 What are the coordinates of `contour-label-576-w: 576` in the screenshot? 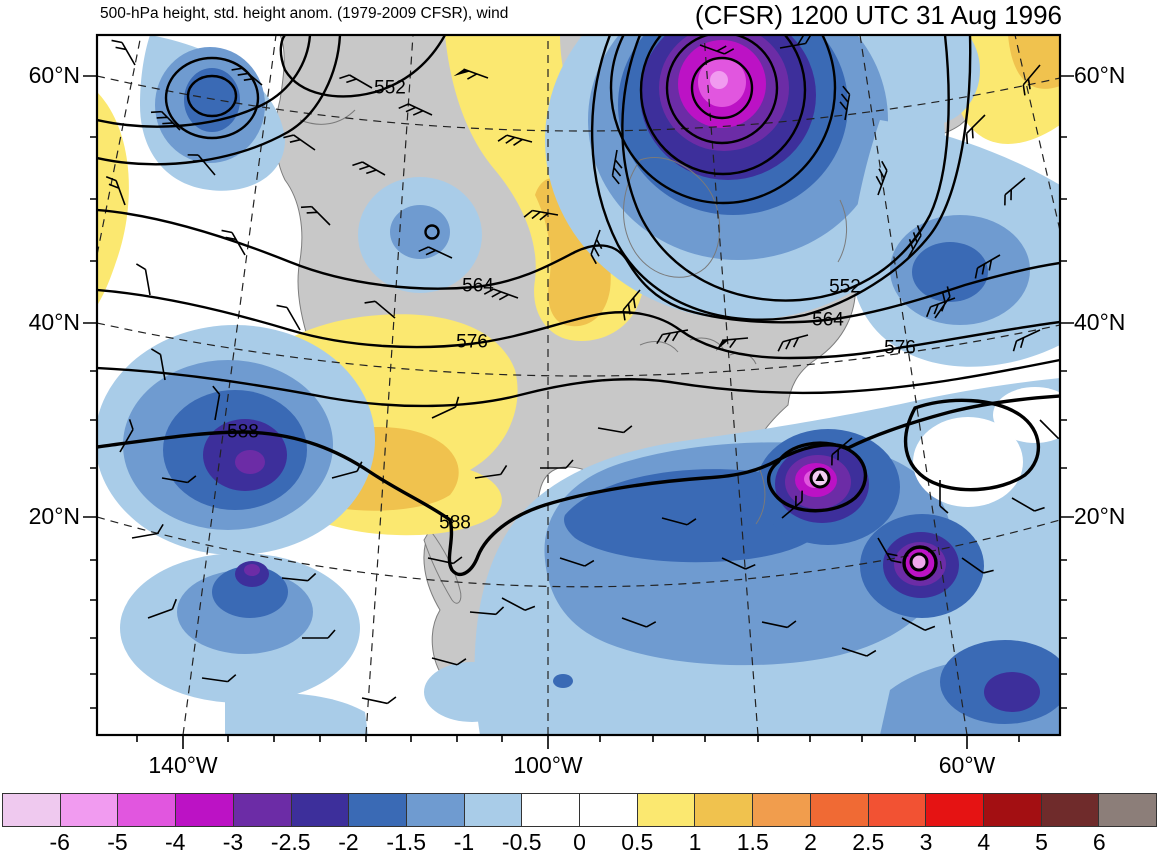 It's located at (472, 342).